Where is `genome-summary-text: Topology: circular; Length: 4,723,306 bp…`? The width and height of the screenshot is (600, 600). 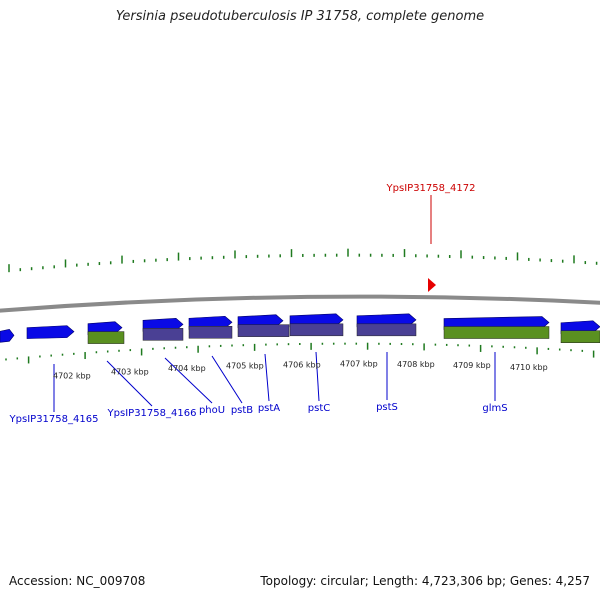 genome-summary-text: Topology: circular; Length: 4,723,306 bp… is located at coordinates (425, 581).